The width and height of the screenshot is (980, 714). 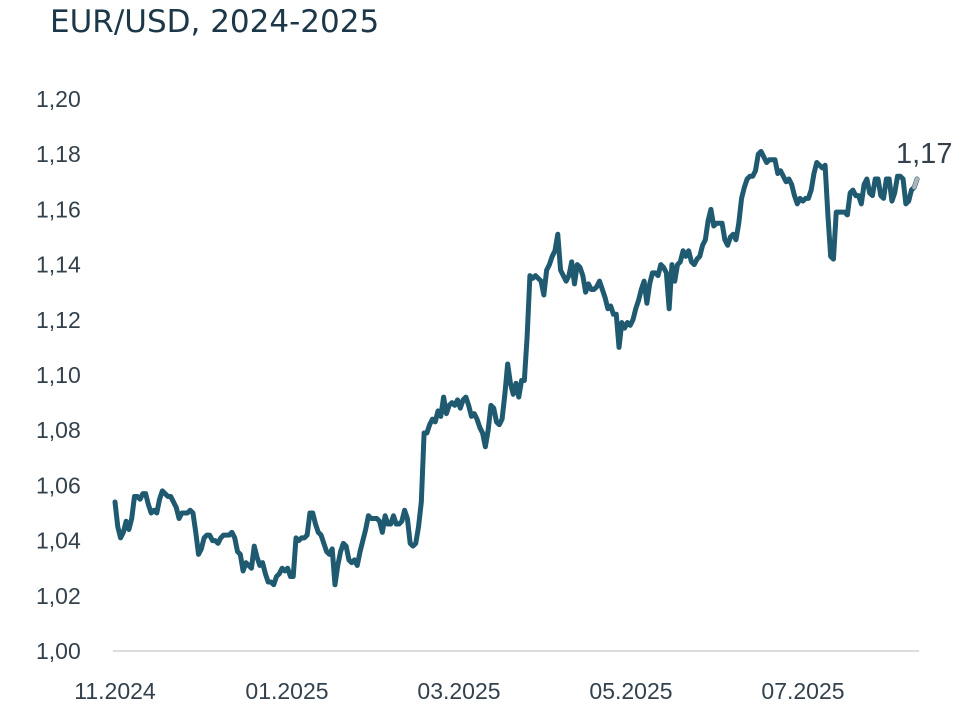 What do you see at coordinates (58, 154) in the screenshot?
I see `y-tick-label: 1,18` at bounding box center [58, 154].